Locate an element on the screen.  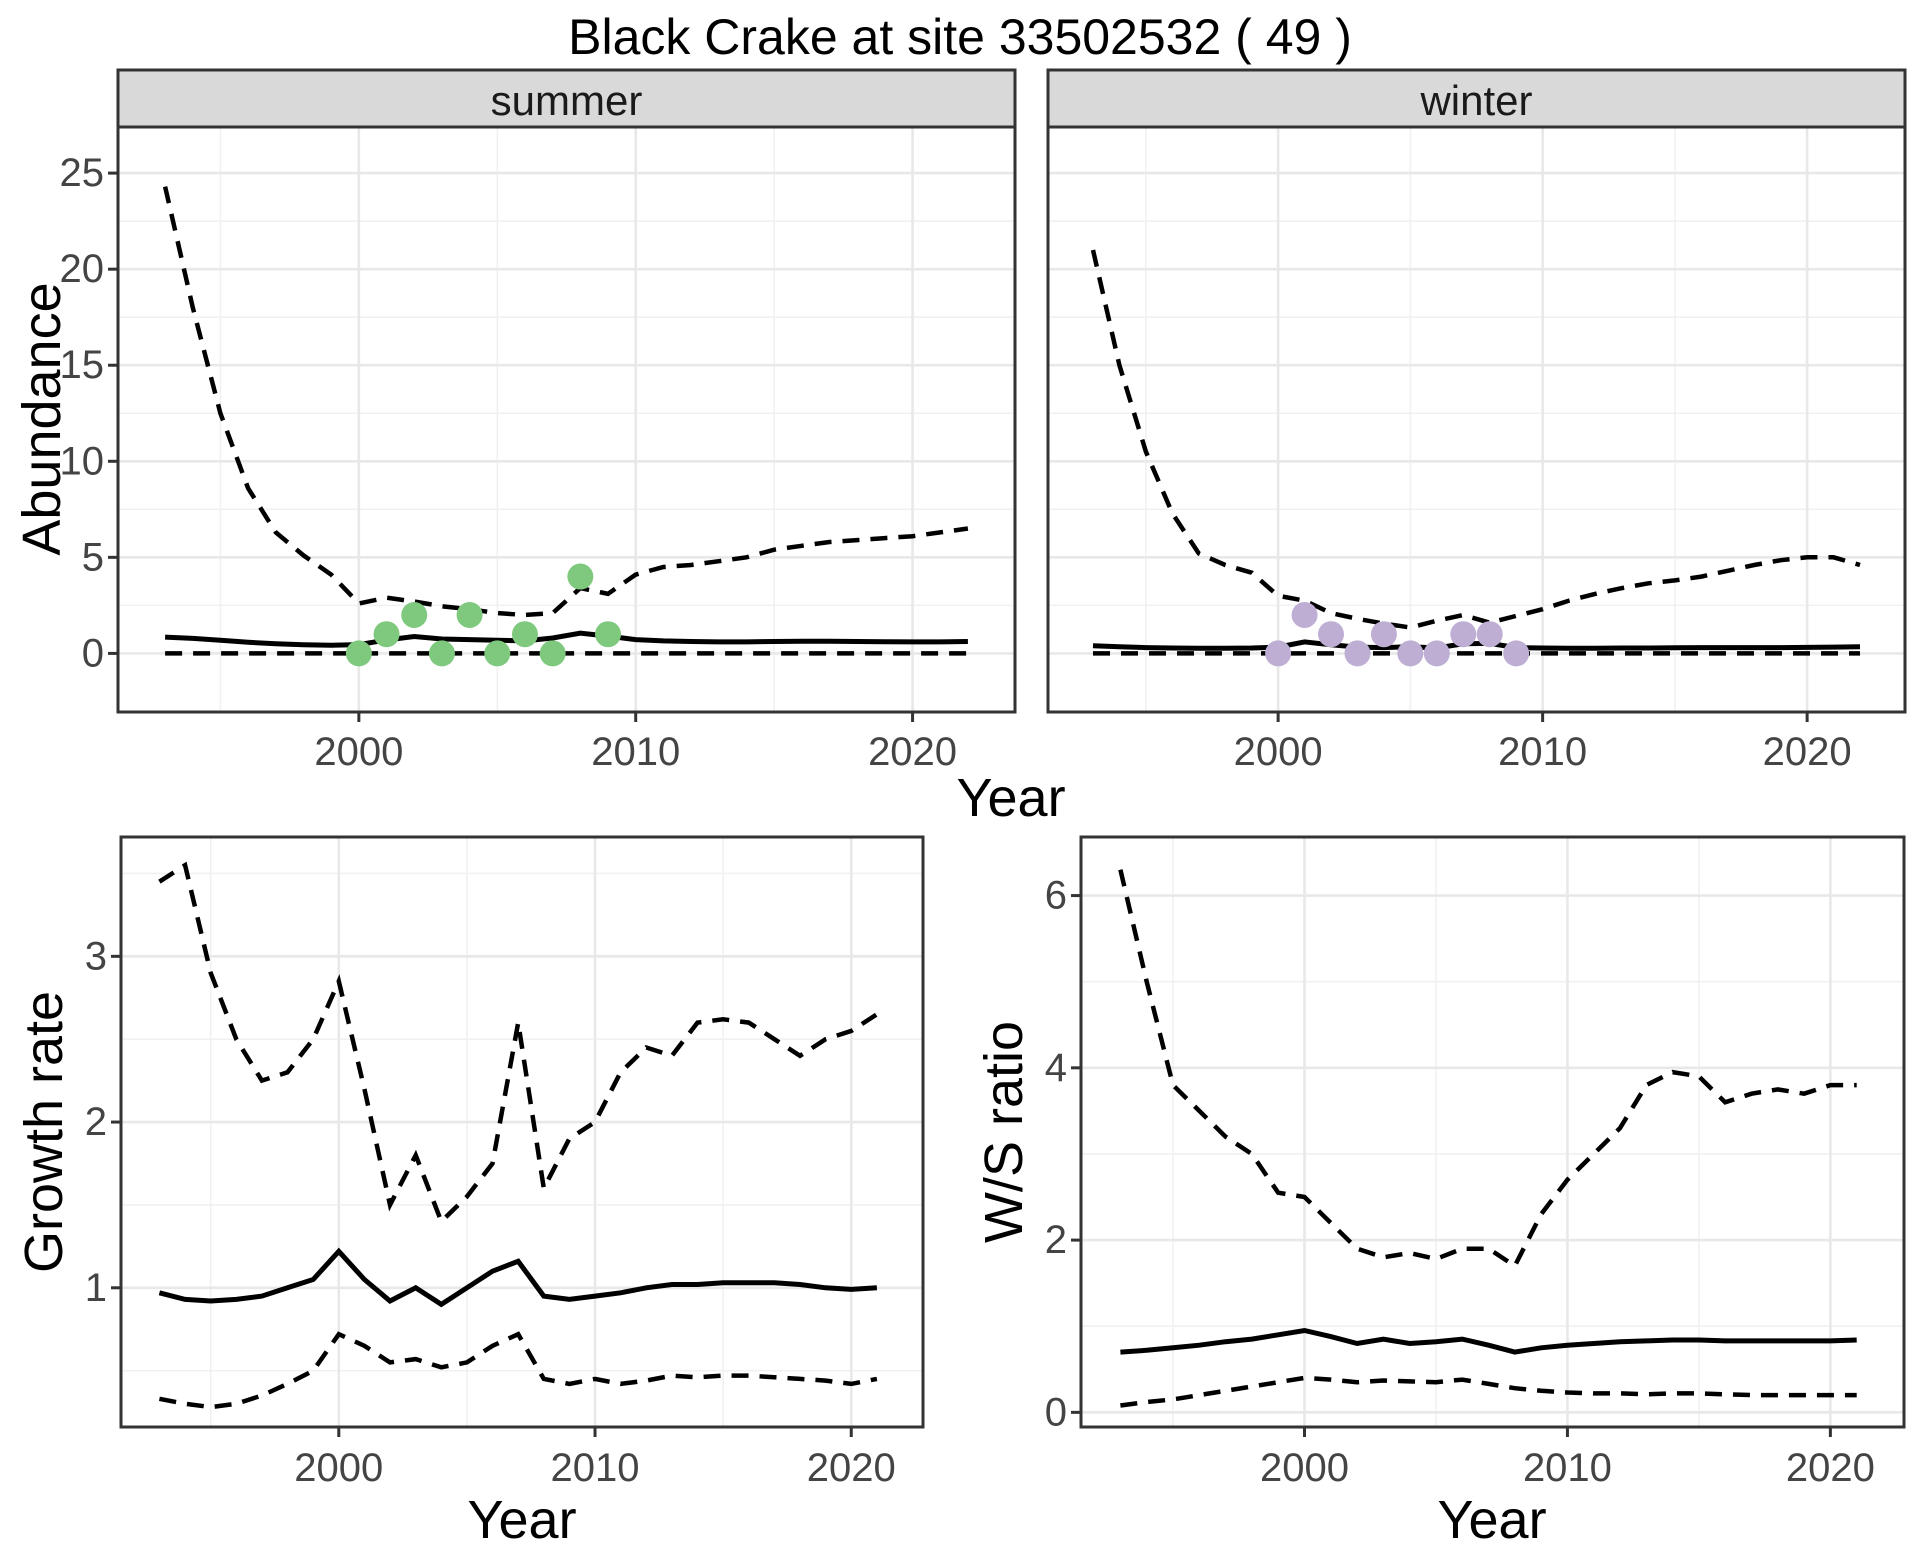
abundance-summer-facet-strip-label: summer is located at coordinates (567, 100).